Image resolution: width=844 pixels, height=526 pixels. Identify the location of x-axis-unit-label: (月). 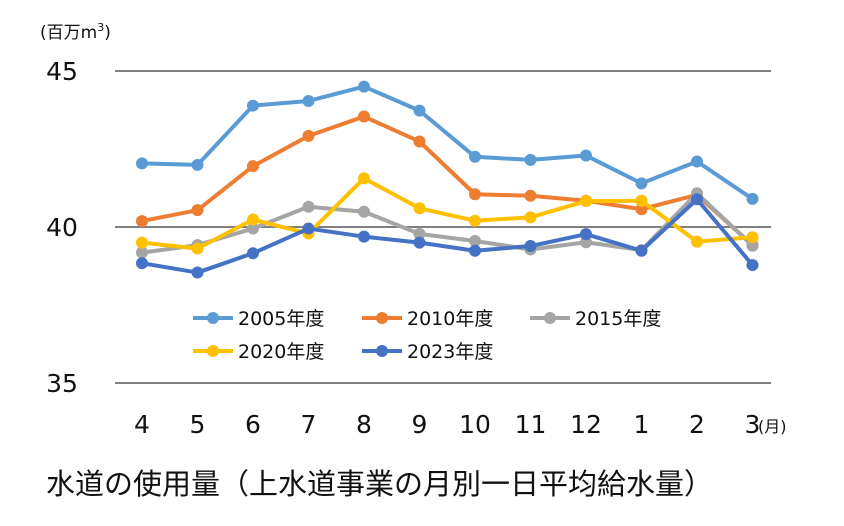
(772, 426).